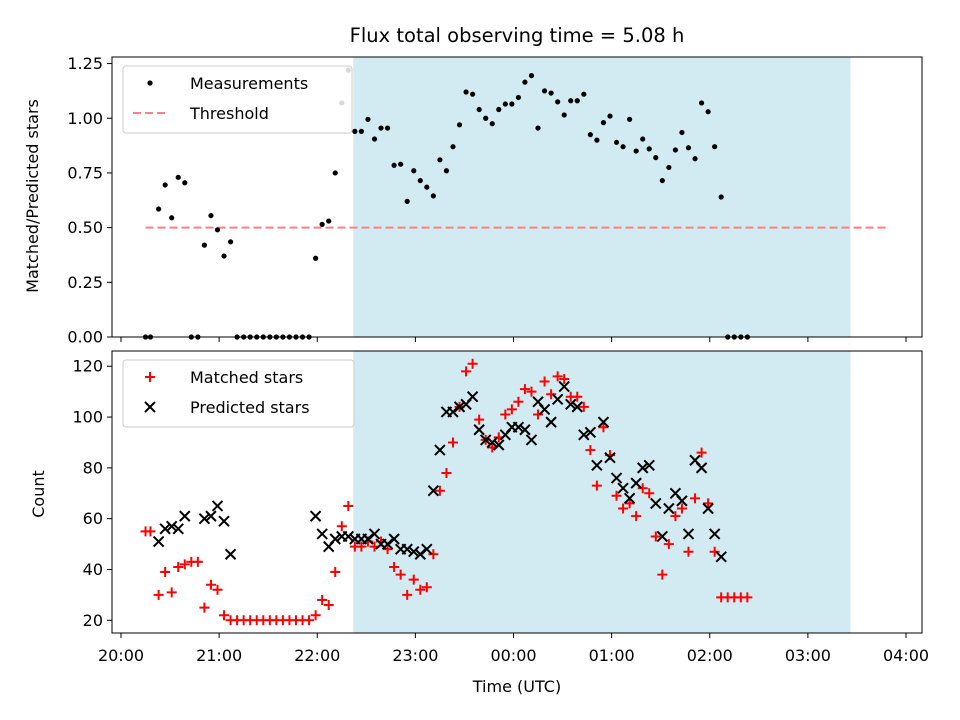 The width and height of the screenshot is (960, 720). What do you see at coordinates (87, 366) in the screenshot?
I see `y-tick-label: 120` at bounding box center [87, 366].